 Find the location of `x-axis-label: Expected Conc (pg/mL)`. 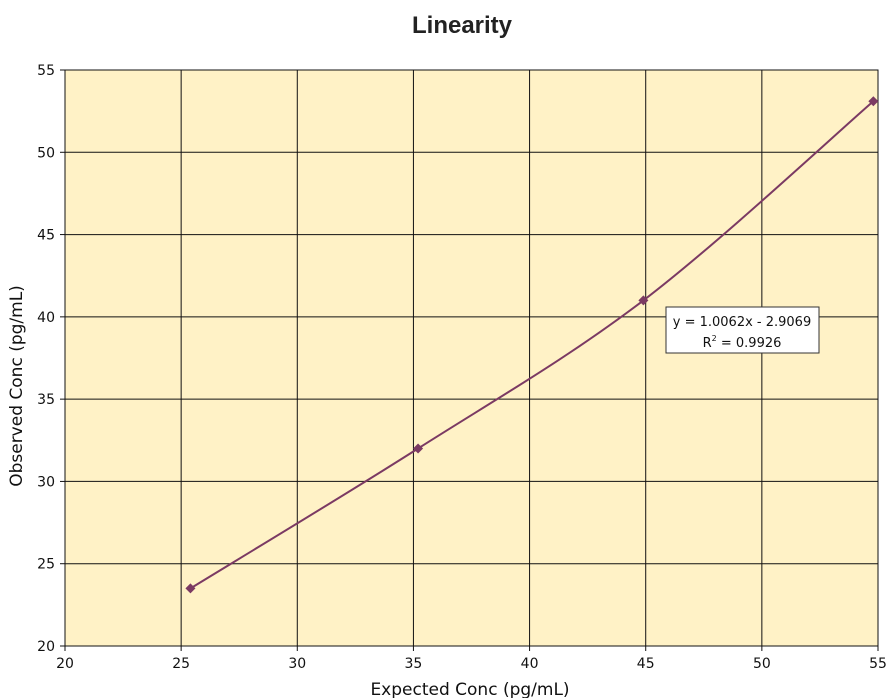

x-axis-label: Expected Conc (pg/mL) is located at coordinates (469, 689).